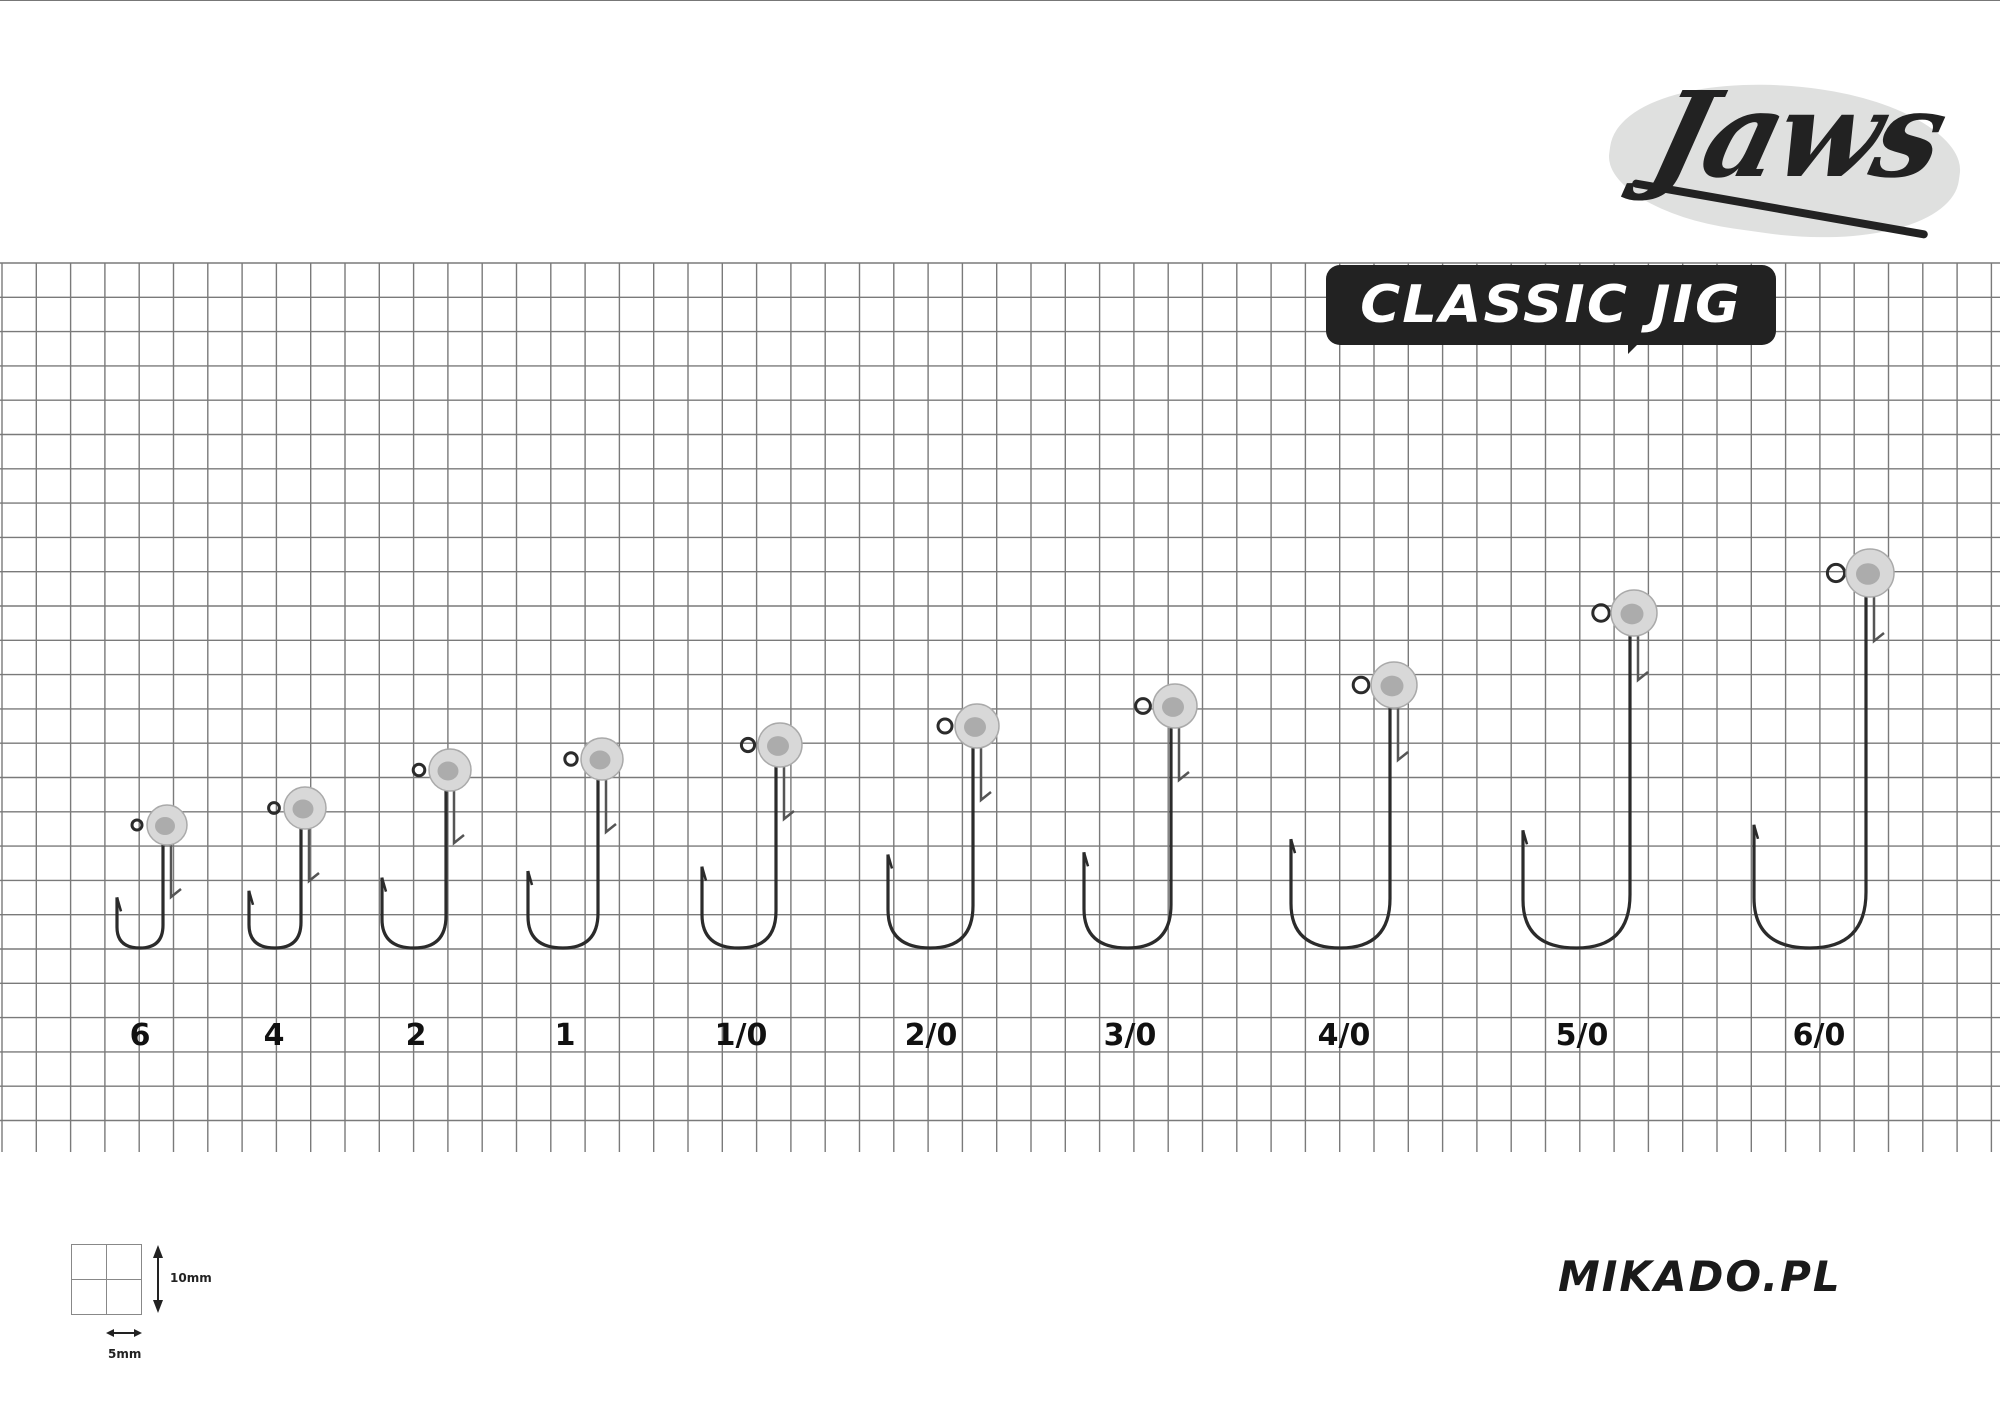 This screenshot has height=1414, width=2000. Describe the element at coordinates (124, 1333) in the screenshot. I see `horizontal-arrow-icon` at that location.